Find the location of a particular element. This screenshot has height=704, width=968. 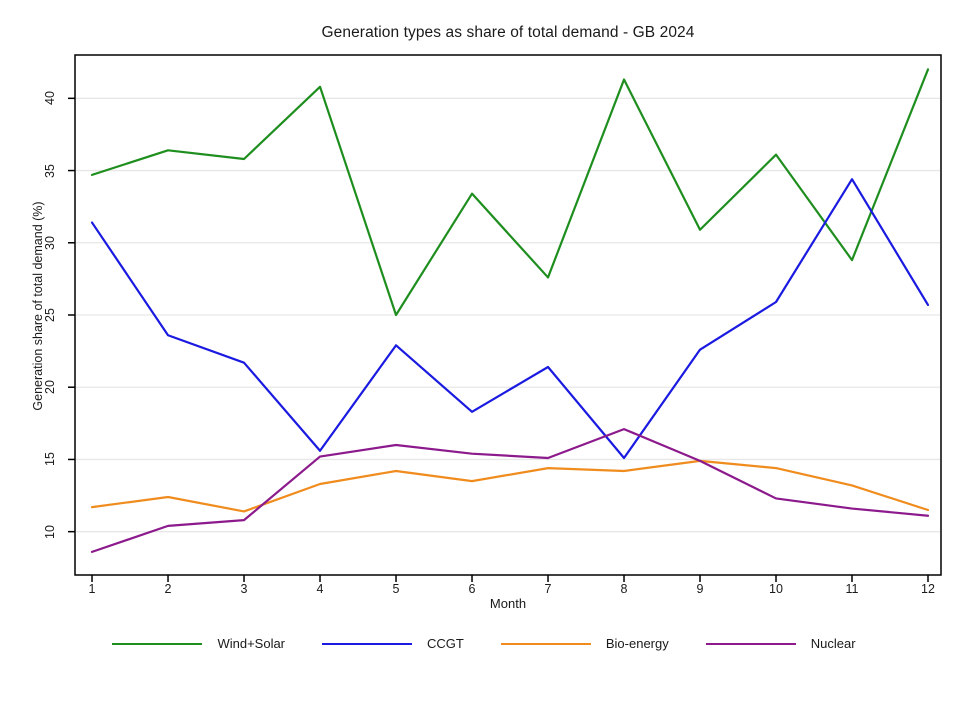

x-tick-label: 4 is located at coordinates (320, 589).